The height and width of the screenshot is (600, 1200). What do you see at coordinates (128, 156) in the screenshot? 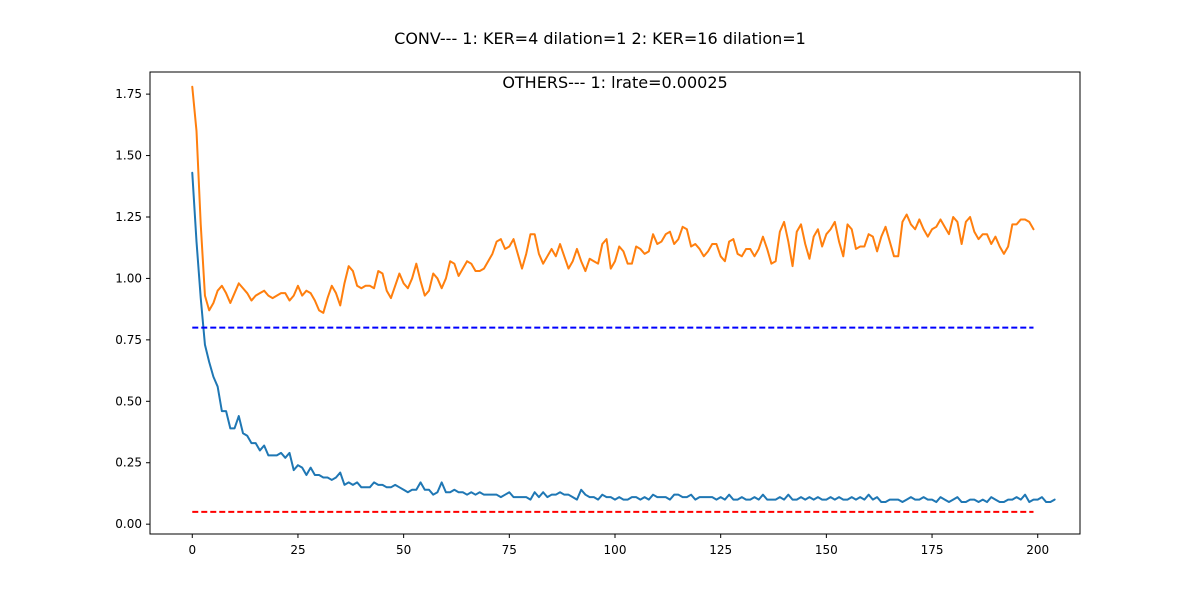
I see `y-tick-label: 1.50` at bounding box center [128, 156].